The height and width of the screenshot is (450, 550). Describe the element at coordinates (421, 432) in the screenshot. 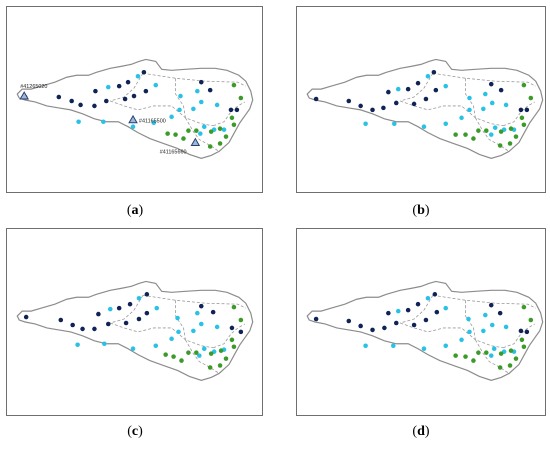

I see `panel-caption-d: (d)` at that location.